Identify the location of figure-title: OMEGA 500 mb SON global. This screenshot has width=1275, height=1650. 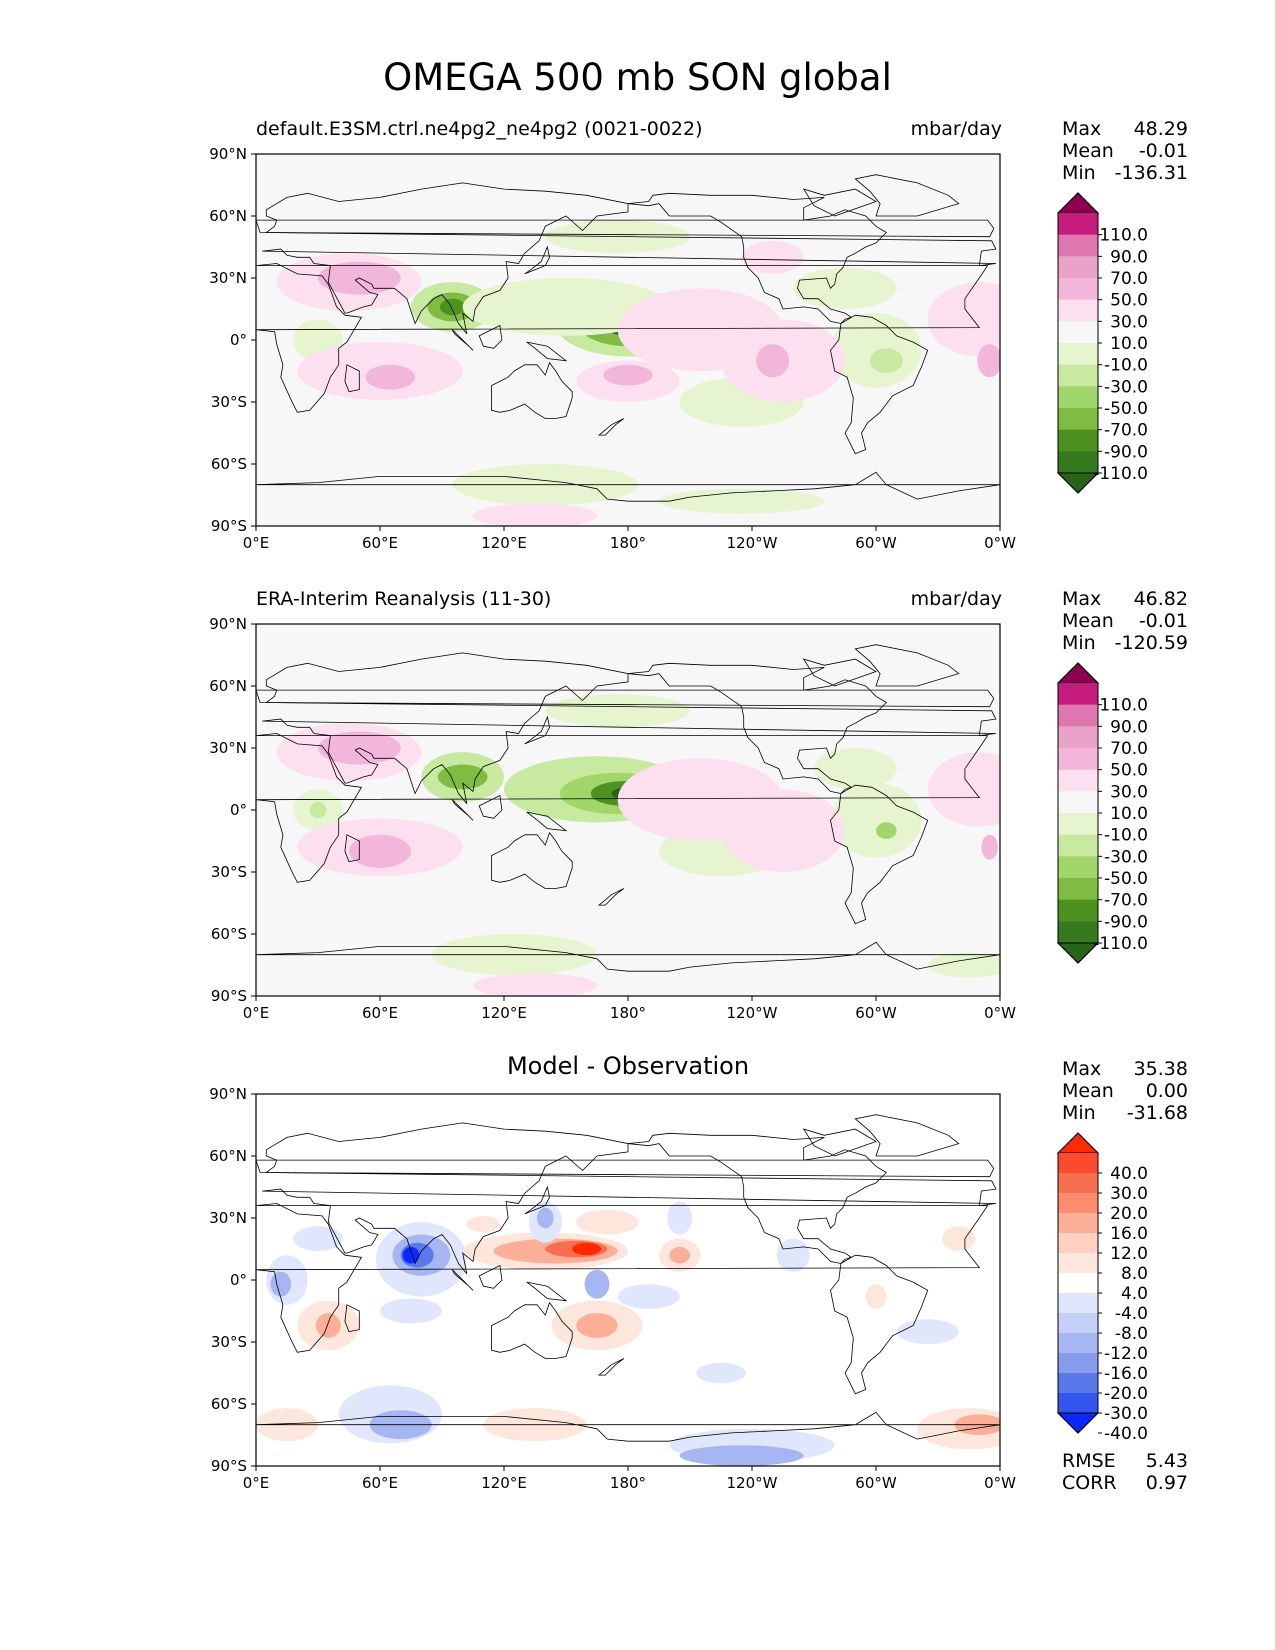
(637, 77).